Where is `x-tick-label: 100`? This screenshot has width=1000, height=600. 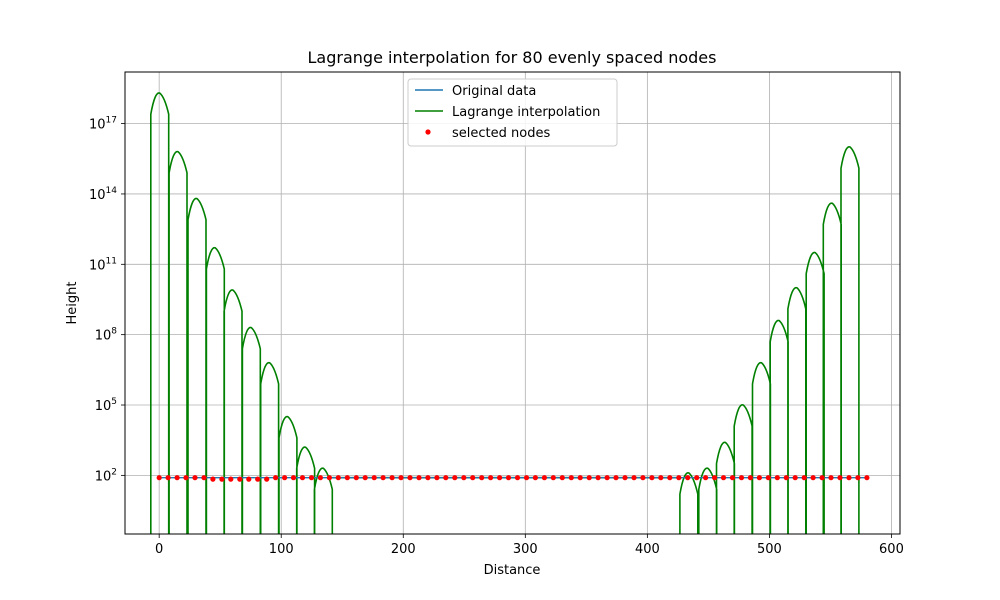
x-tick-label: 100 is located at coordinates (281, 549).